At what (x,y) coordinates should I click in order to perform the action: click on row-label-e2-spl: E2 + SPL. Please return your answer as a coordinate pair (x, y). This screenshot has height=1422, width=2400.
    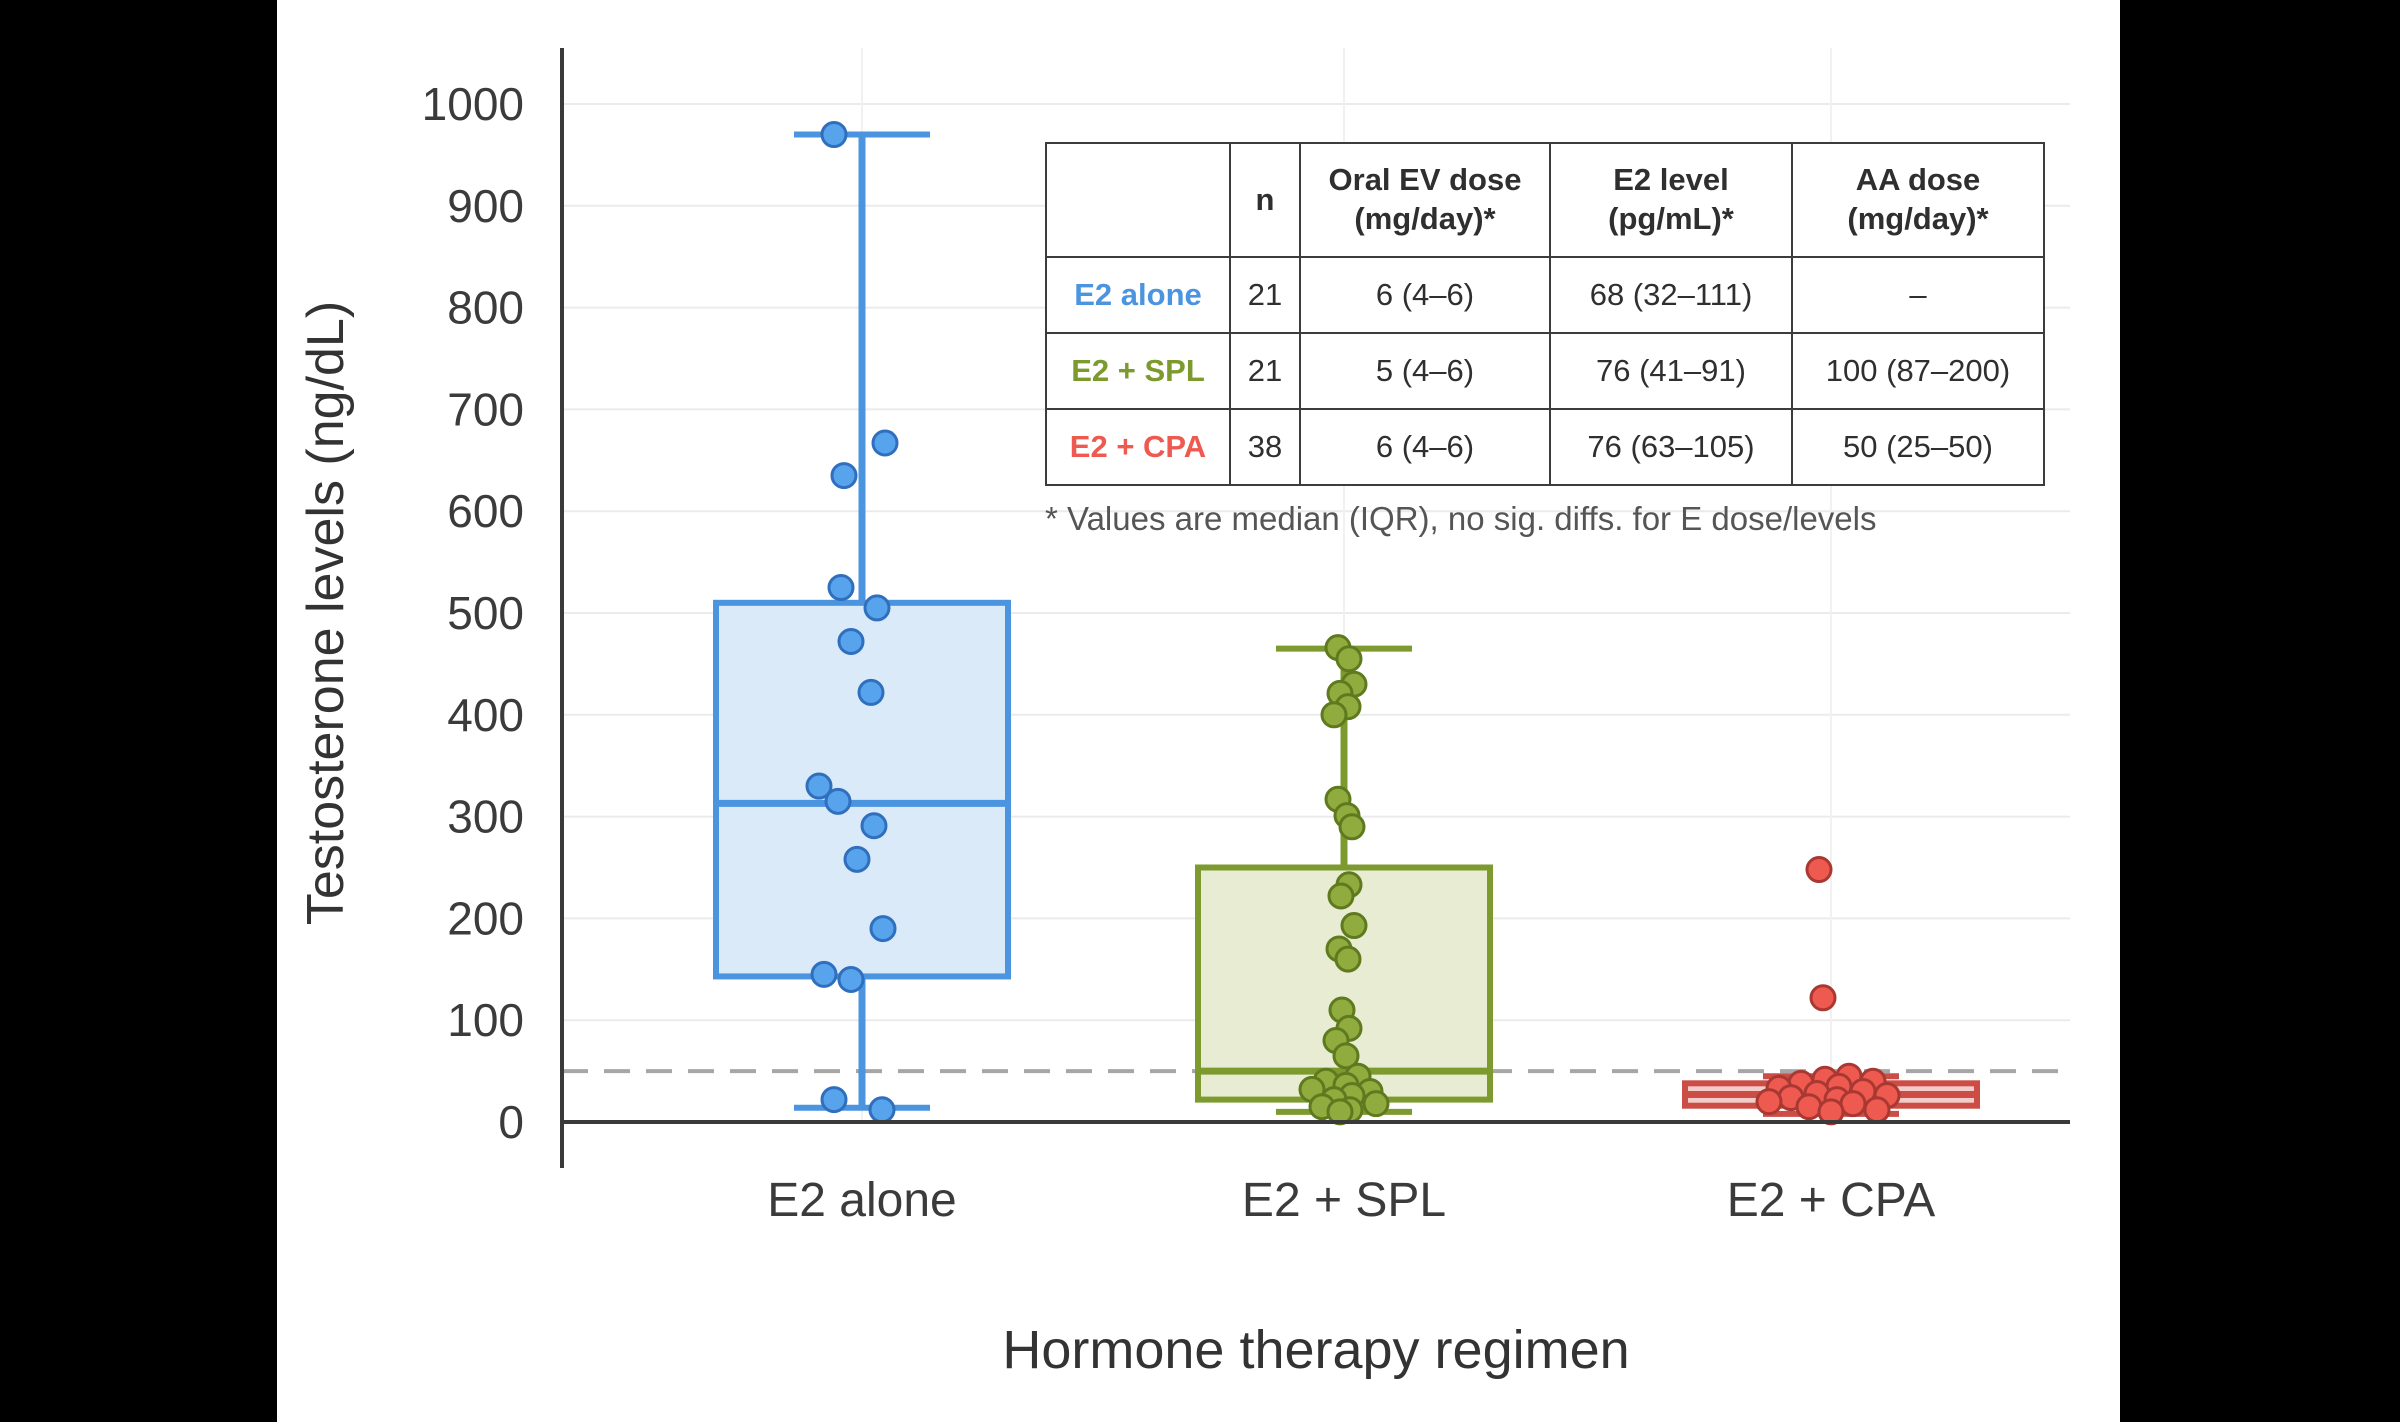
    Looking at the image, I should click on (1138, 371).